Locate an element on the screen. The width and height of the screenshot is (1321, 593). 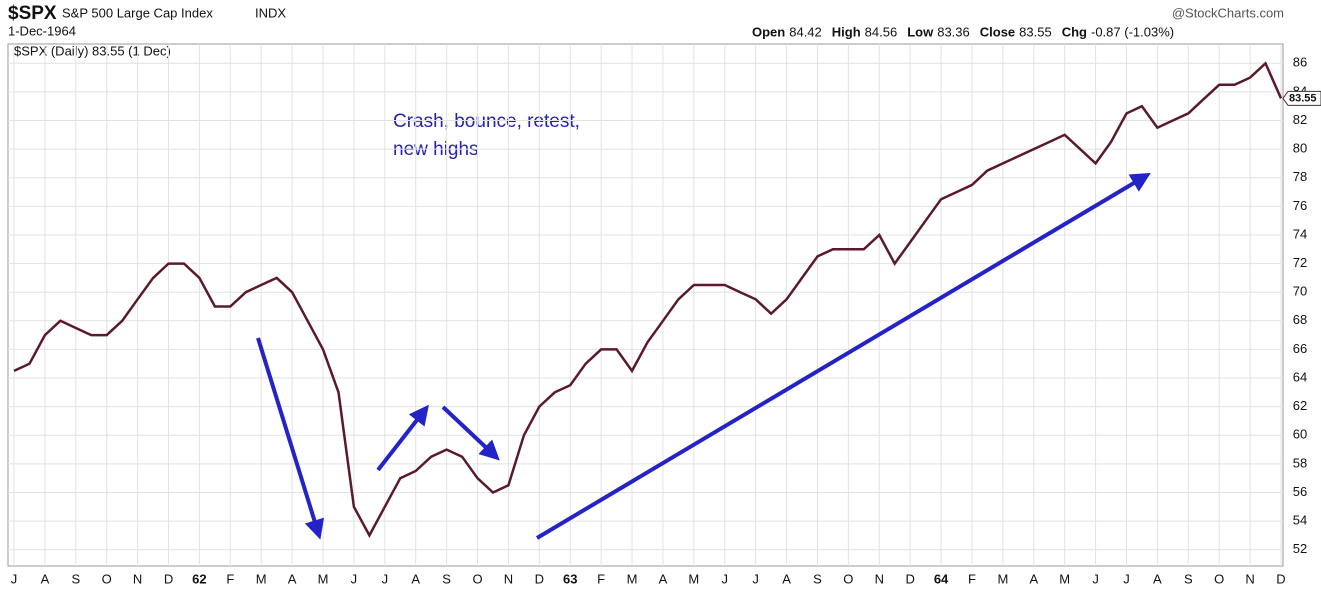
y-tick-label: 56 is located at coordinates (1300, 491).